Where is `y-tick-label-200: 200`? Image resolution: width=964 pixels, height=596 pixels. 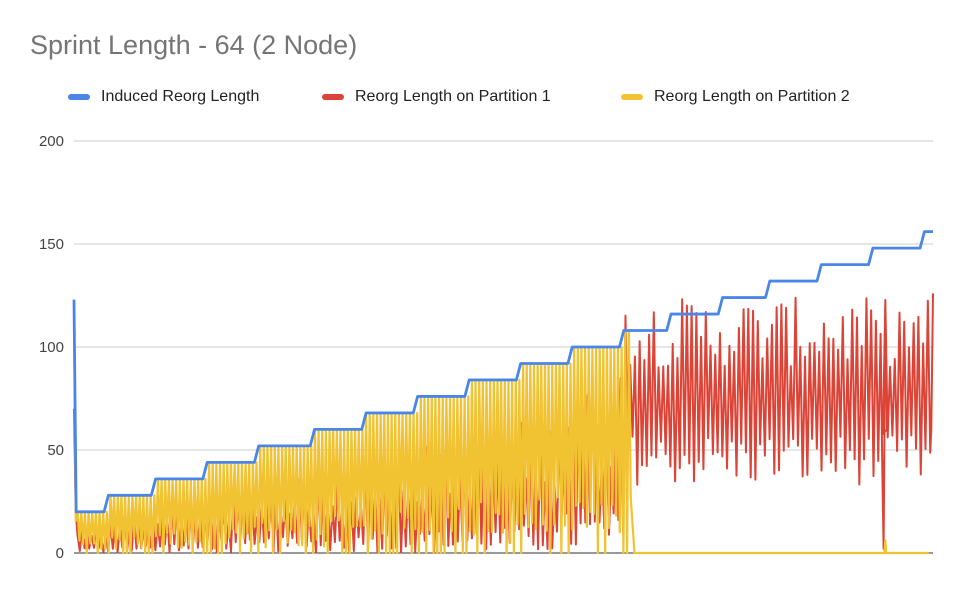
y-tick-label-200: 200 is located at coordinates (51, 141).